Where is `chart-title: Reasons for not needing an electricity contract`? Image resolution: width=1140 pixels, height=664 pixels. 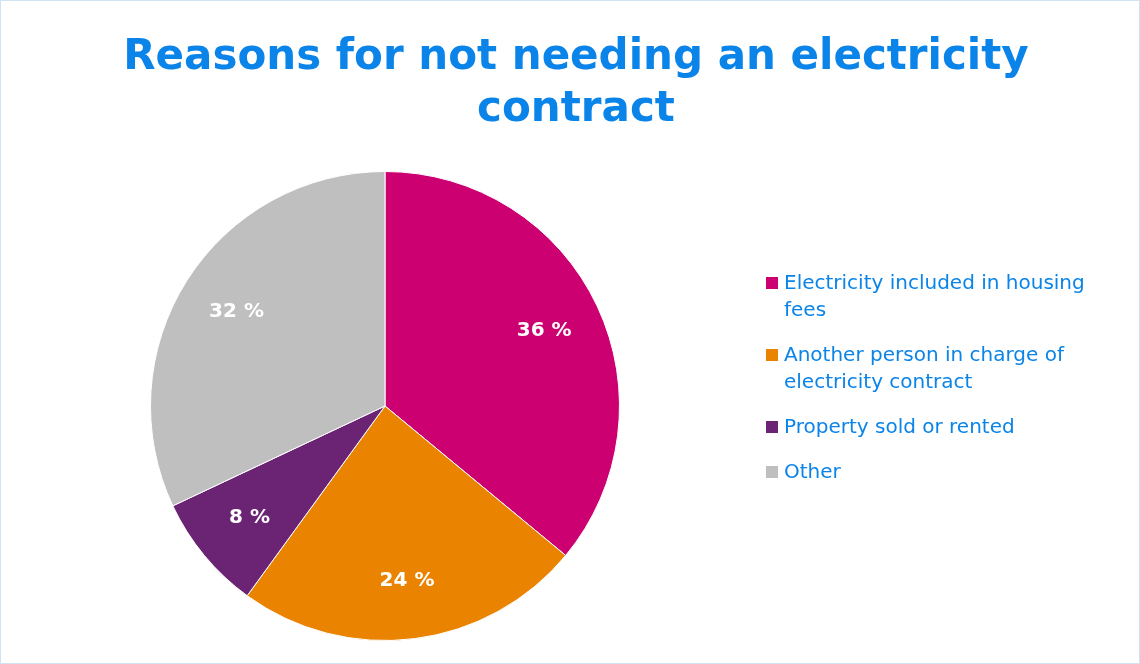 chart-title: Reasons for not needing an electricity contract is located at coordinates (576, 81).